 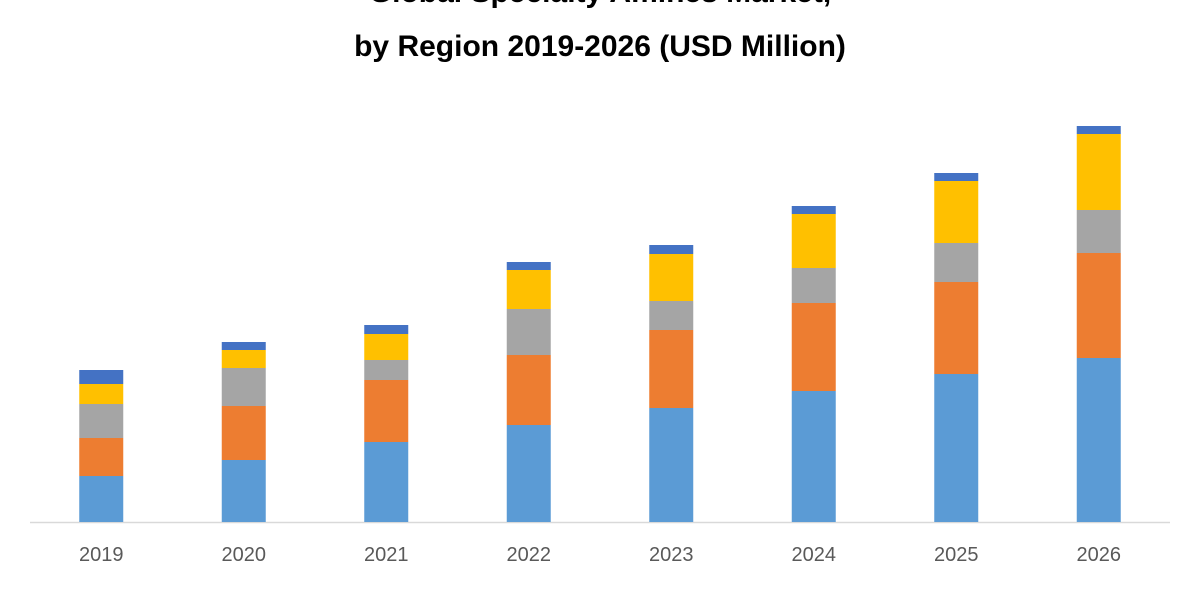 I want to click on x-tick-label: 2023, so click(x=671, y=555).